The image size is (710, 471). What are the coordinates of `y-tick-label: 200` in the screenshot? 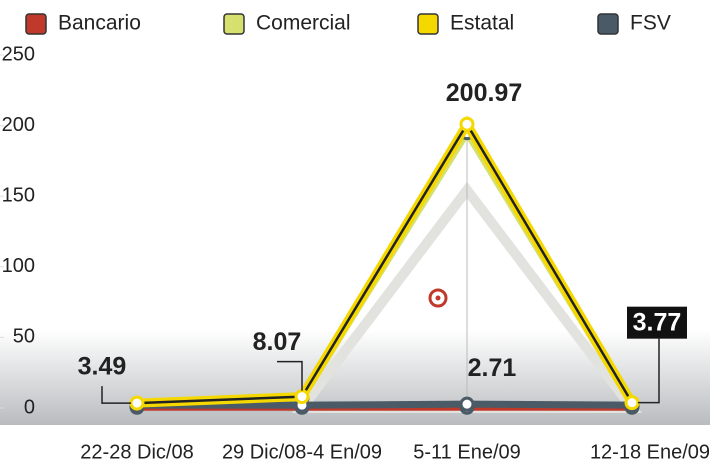 It's located at (18, 125).